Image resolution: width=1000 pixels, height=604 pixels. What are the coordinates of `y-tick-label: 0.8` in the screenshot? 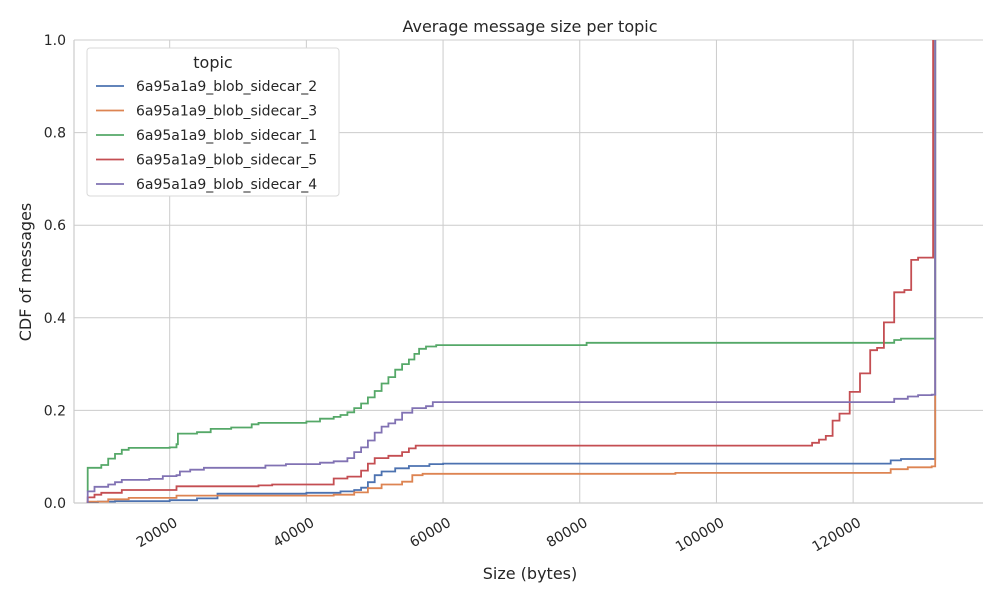 It's located at (55, 134).